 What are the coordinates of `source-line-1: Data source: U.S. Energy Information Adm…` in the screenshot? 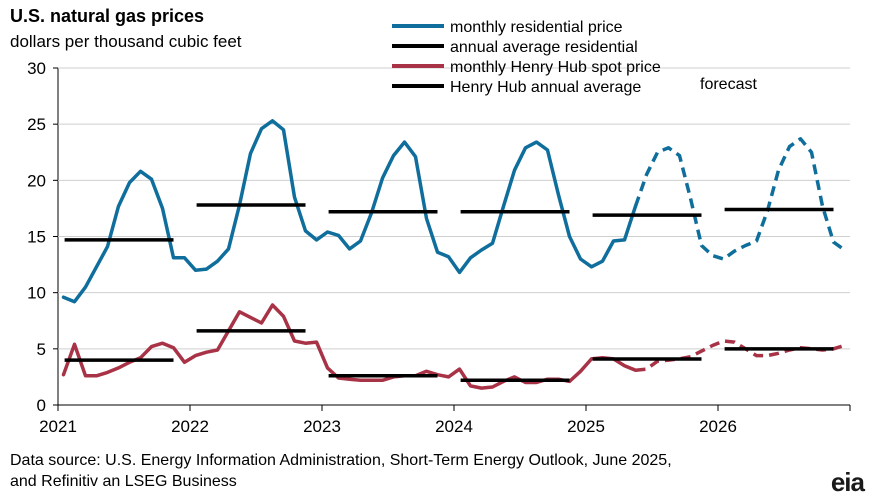 It's located at (341, 460).